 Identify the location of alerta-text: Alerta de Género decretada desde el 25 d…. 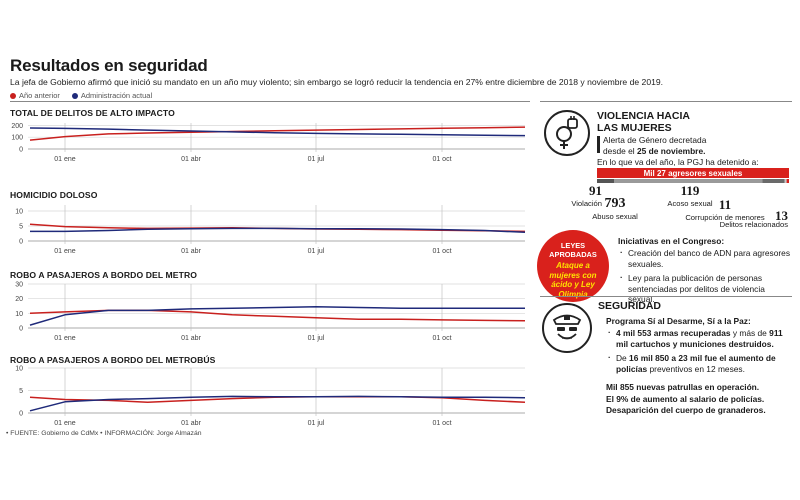
(663, 145).